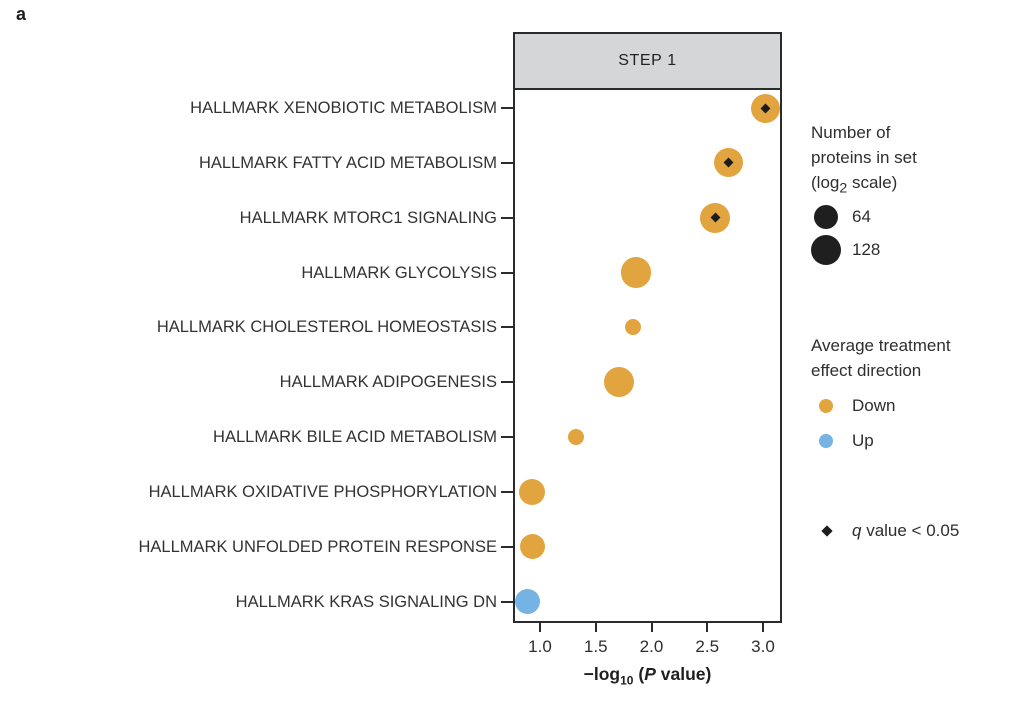 This screenshot has height=704, width=1024. What do you see at coordinates (348, 162) in the screenshot?
I see `y-axis-label: HALLMARK FATTY ACID METABOLISM` at bounding box center [348, 162].